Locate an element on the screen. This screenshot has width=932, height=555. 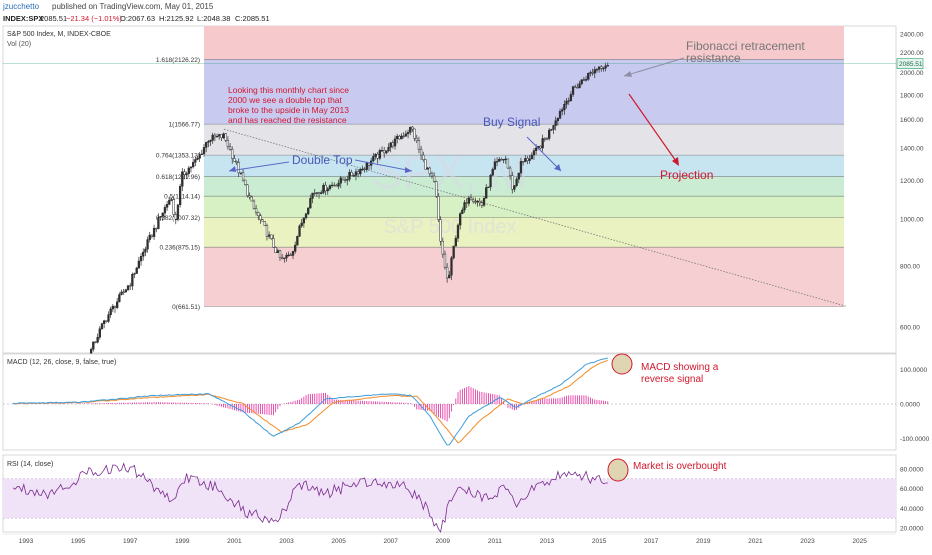
fib-level-label: 1.618(2126.22) is located at coordinates (178, 60).